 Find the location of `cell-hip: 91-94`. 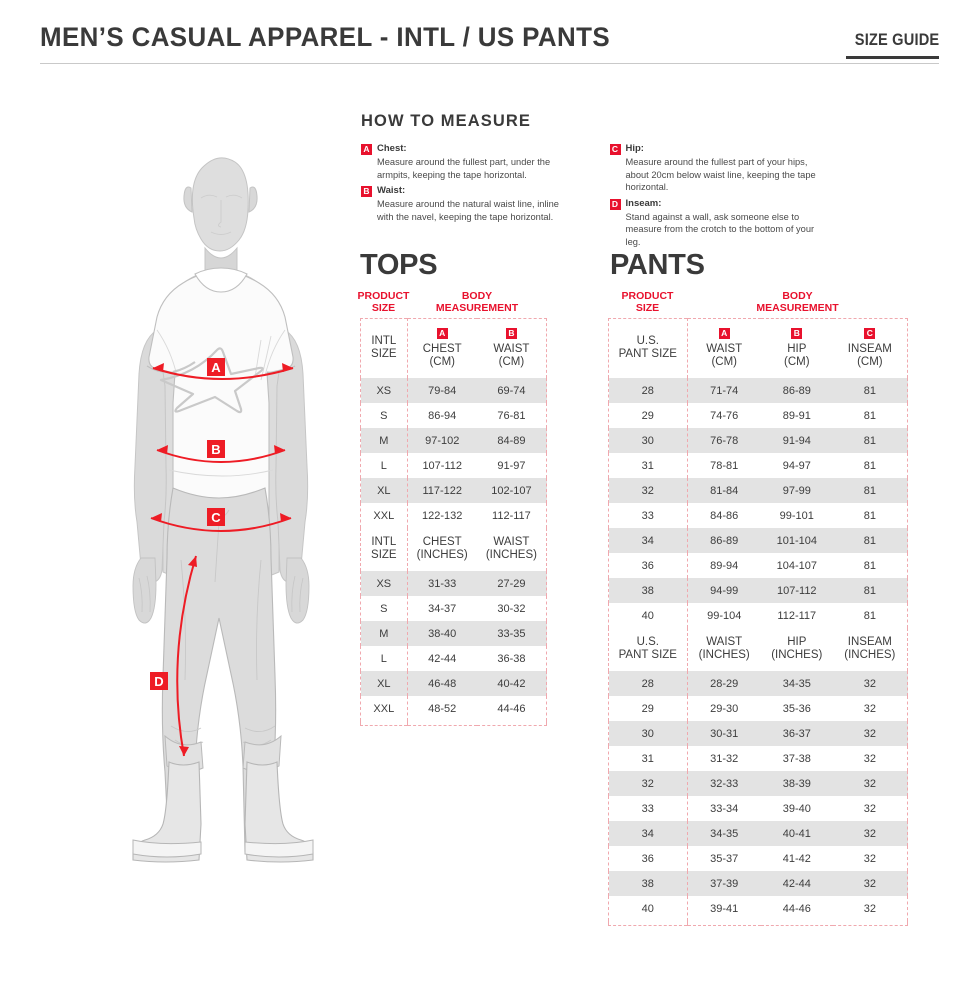

cell-hip: 91-94 is located at coordinates (796, 440).